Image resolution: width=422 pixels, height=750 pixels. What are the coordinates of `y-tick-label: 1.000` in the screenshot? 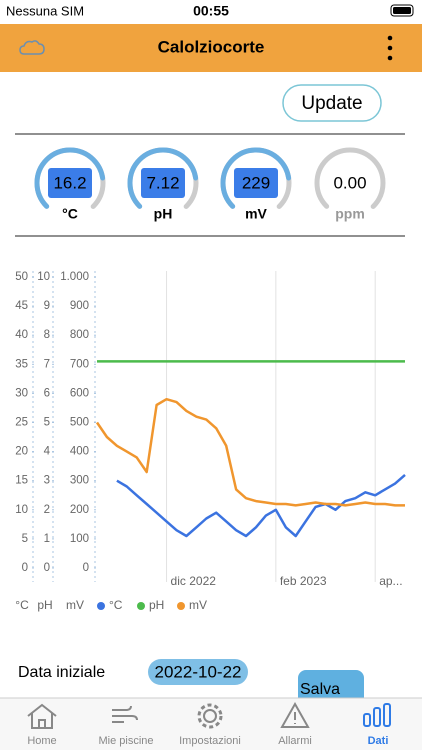 It's located at (74, 277).